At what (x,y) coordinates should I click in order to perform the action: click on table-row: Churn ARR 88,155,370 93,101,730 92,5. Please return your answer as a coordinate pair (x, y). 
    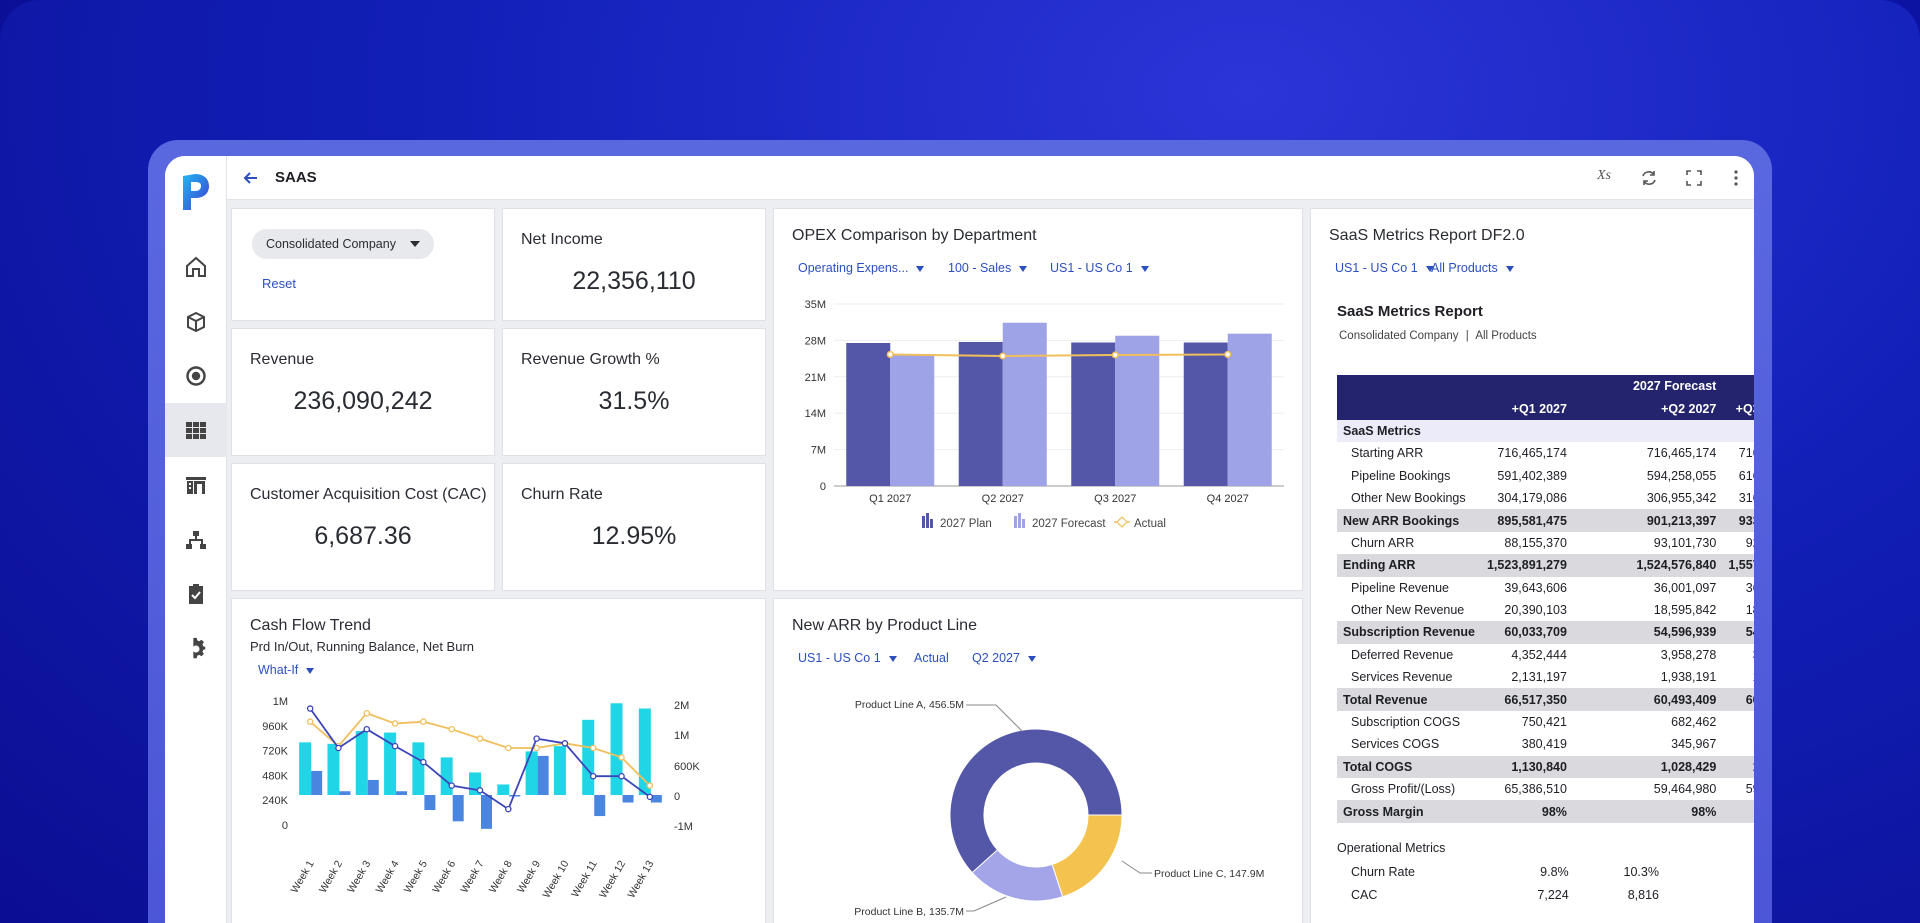
    Looking at the image, I should click on (1545, 543).